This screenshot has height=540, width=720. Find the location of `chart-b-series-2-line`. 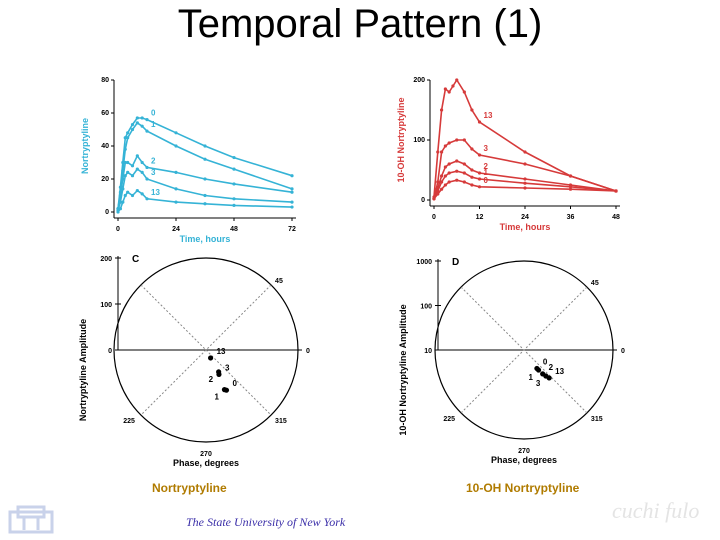

chart-b-series-2-line is located at coordinates (525, 180).